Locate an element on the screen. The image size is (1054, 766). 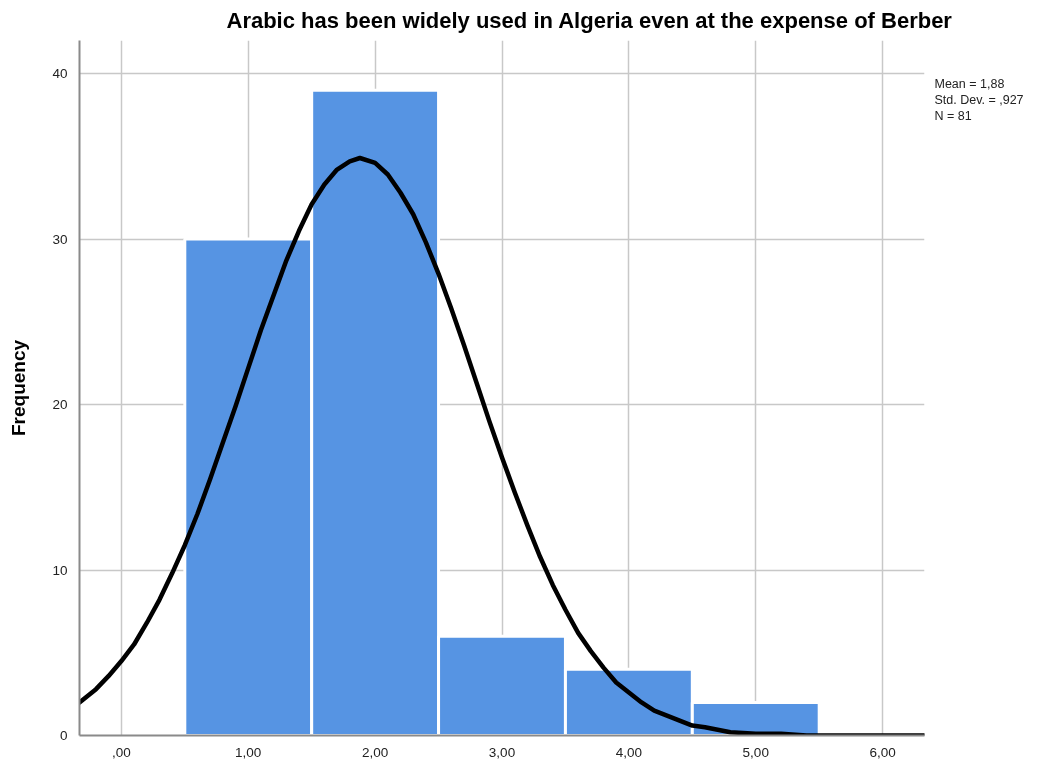
y-tick-label: 20 is located at coordinates (60, 405).